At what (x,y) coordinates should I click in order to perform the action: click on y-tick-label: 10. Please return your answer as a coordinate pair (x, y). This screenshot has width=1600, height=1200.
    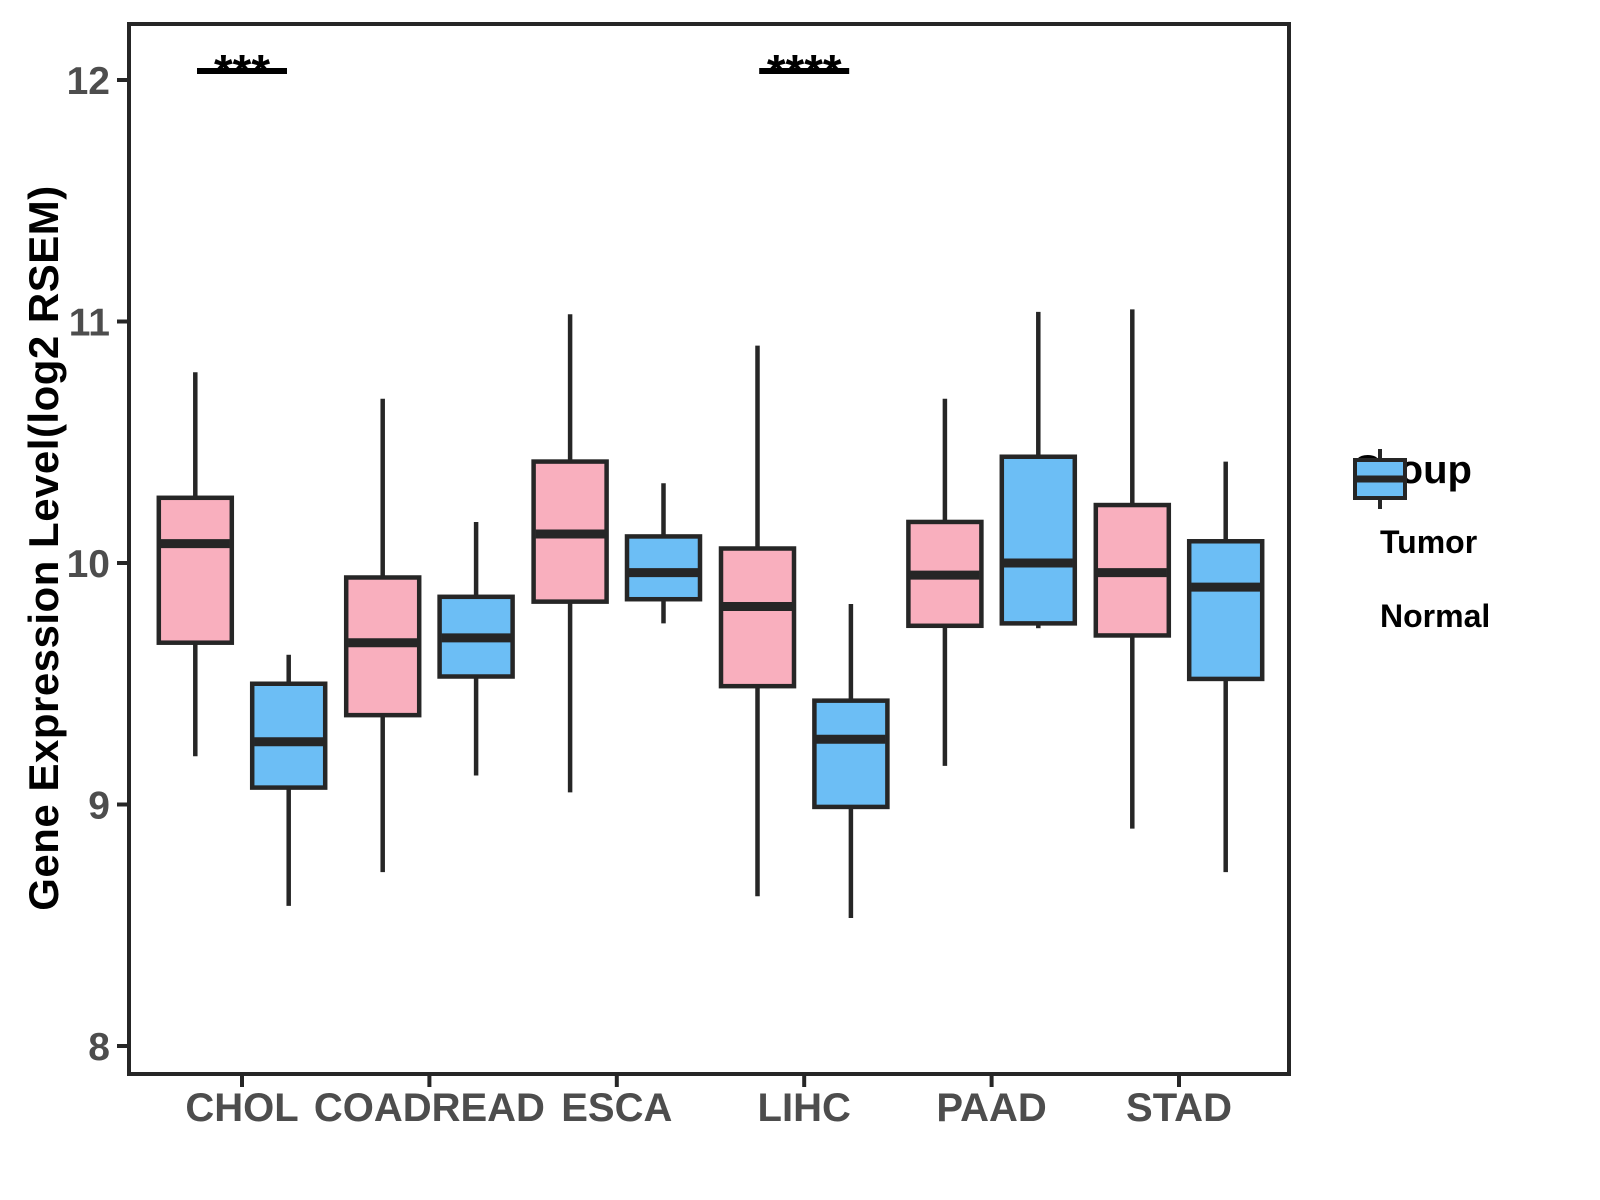
    Looking at the image, I should click on (88, 564).